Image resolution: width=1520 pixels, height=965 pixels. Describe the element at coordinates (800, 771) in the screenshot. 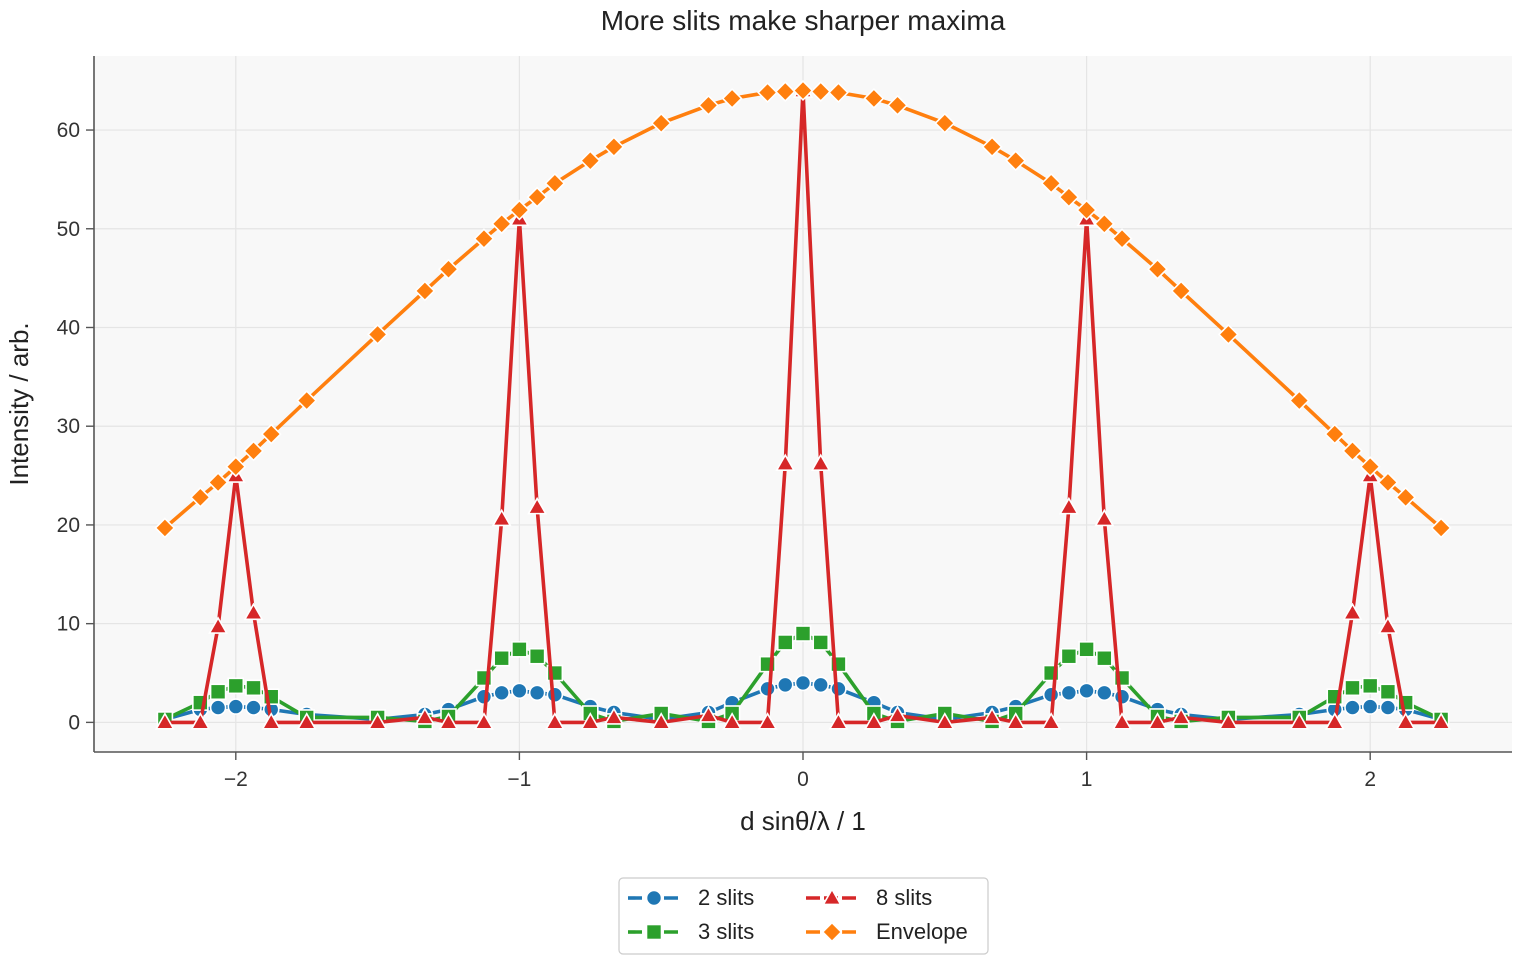

I see `x-ticks: −2 −1 0 1 2` at that location.